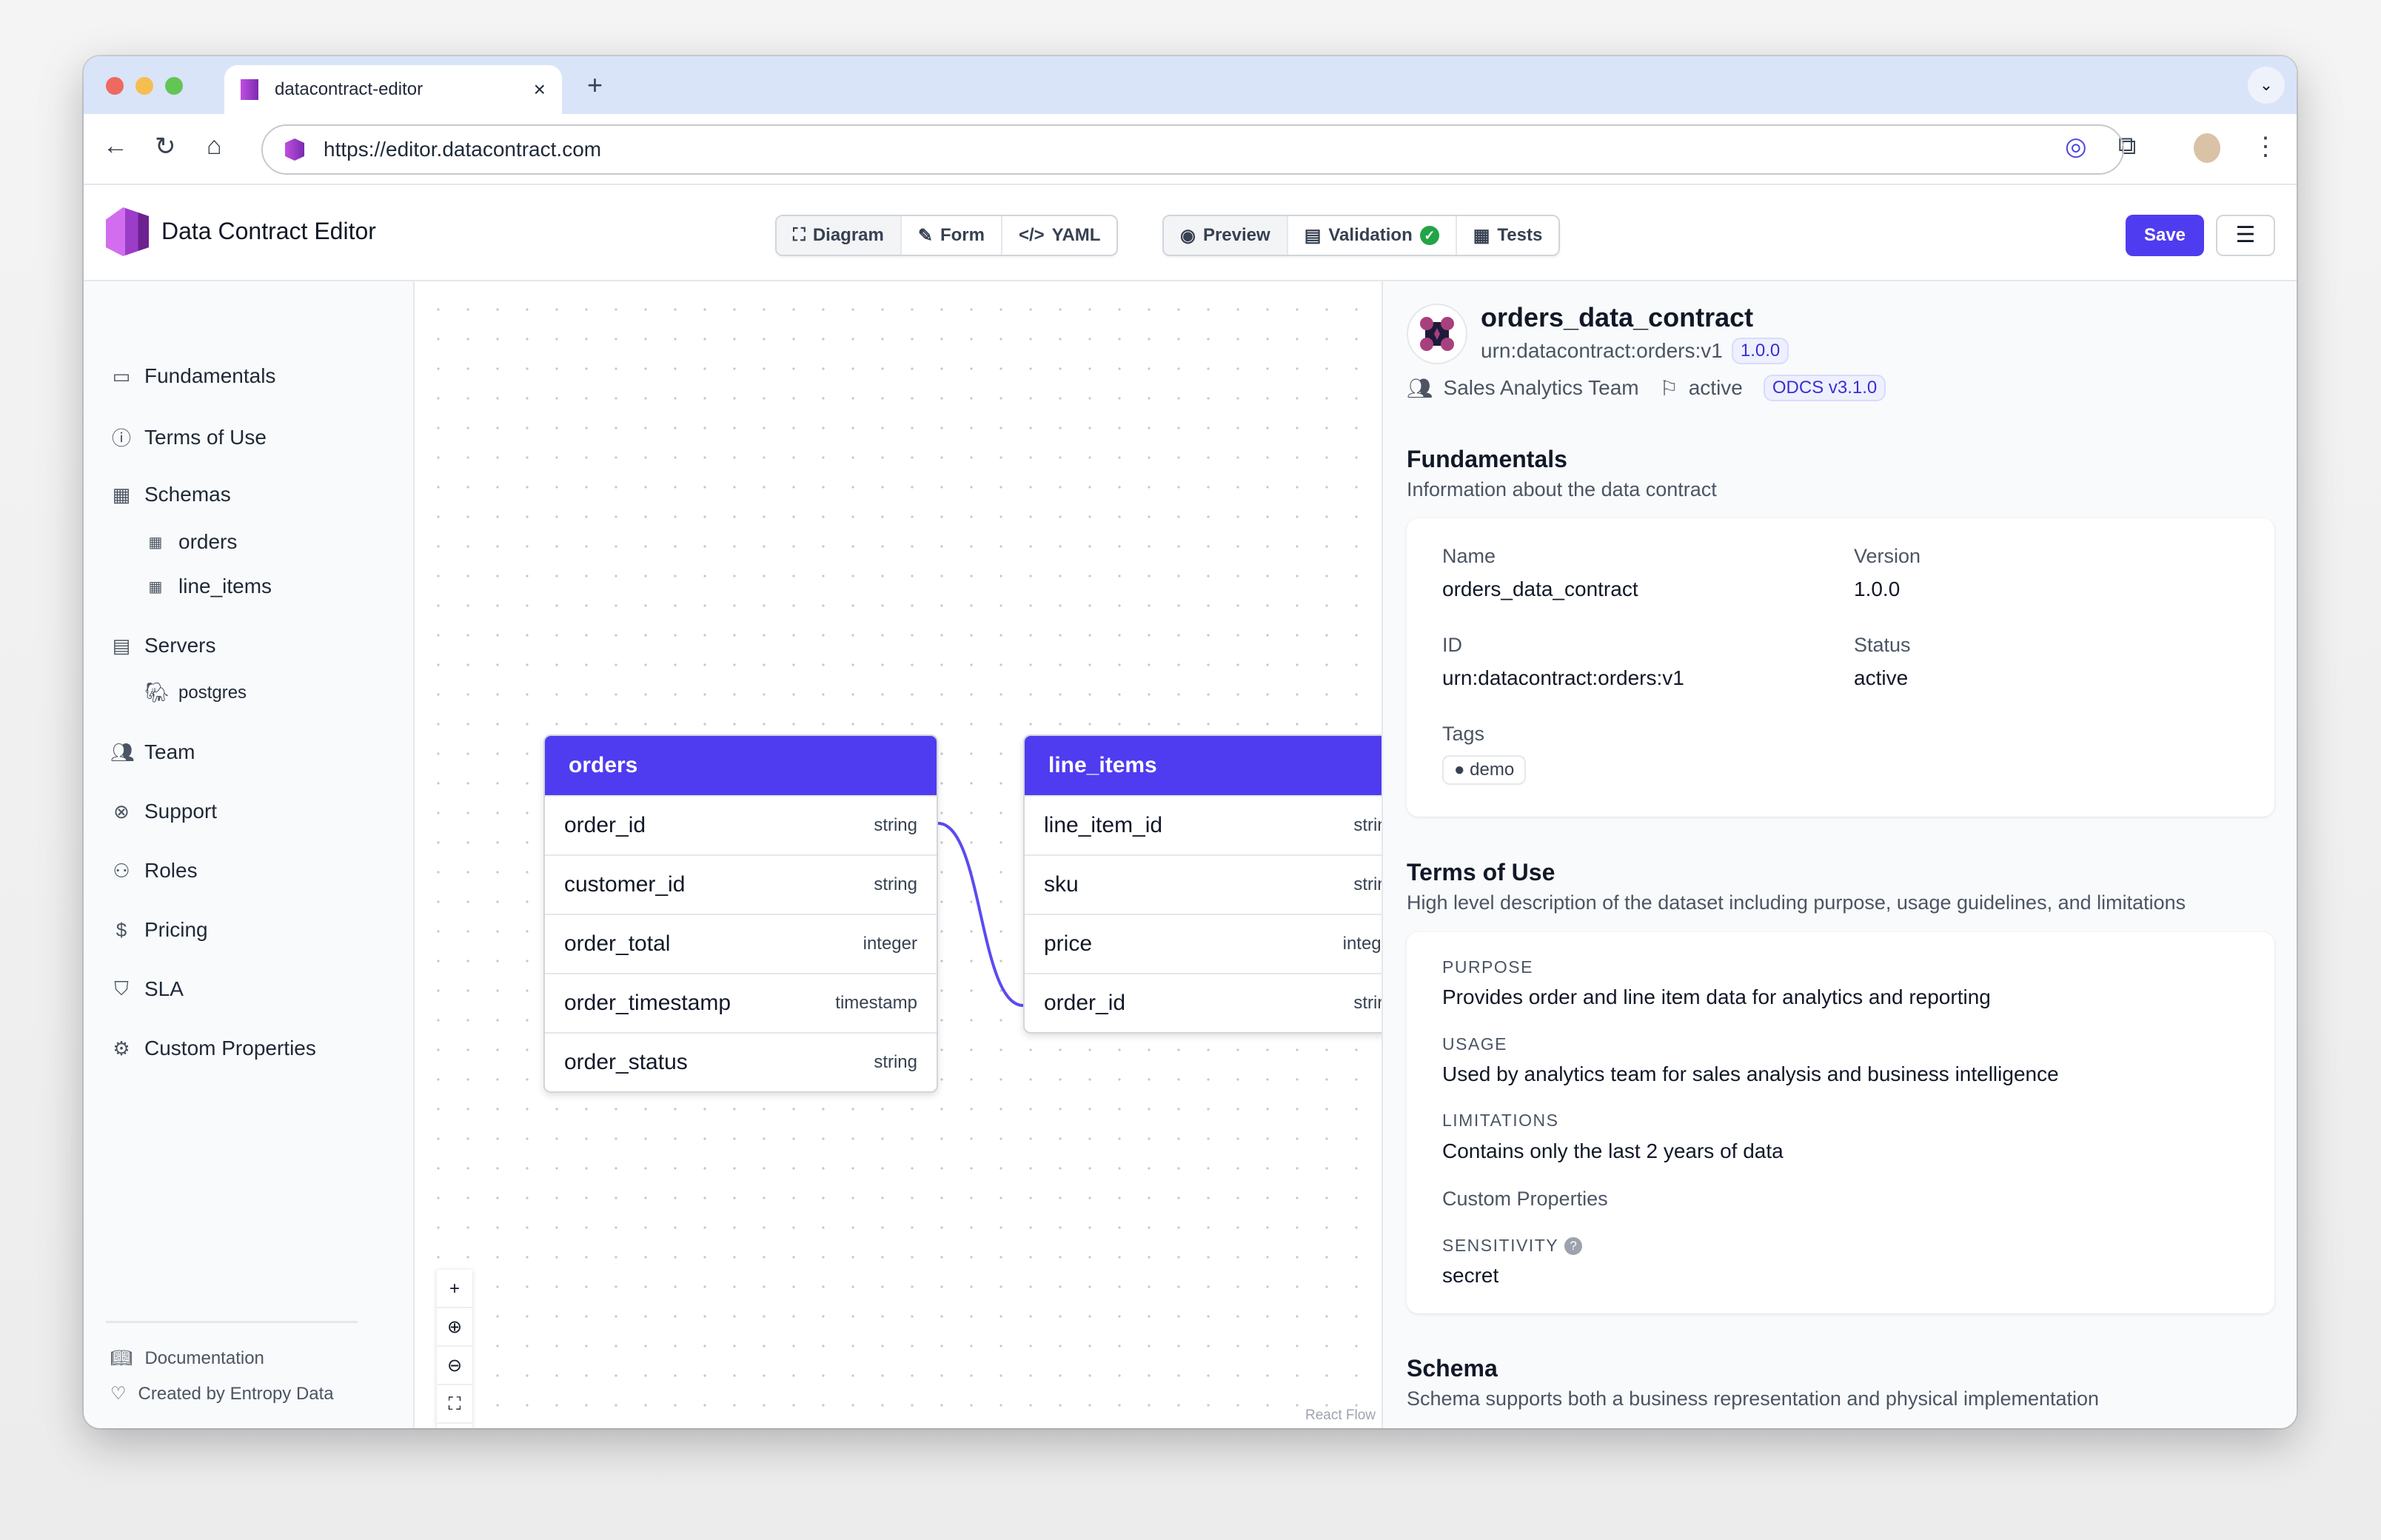  I want to click on field-row: line_item_id string, so click(1221, 824).